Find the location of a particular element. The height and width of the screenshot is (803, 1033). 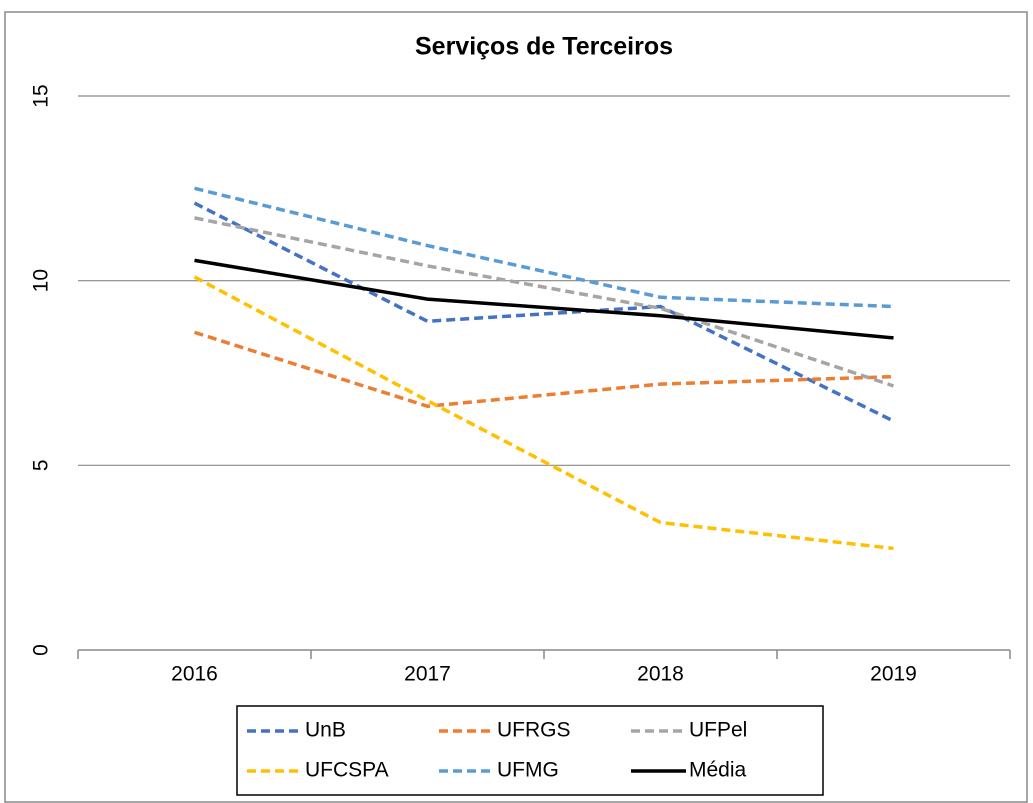

chart-title: Serviços de Terceiros is located at coordinates (544, 47).